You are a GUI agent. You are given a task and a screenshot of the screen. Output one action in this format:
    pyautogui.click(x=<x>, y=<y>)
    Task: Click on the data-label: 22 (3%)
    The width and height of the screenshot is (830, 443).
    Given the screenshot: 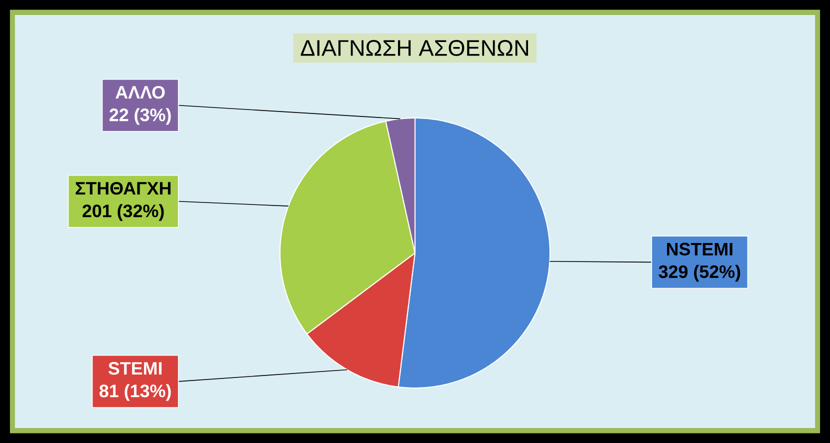 What is the action you would take?
    pyautogui.click(x=140, y=116)
    